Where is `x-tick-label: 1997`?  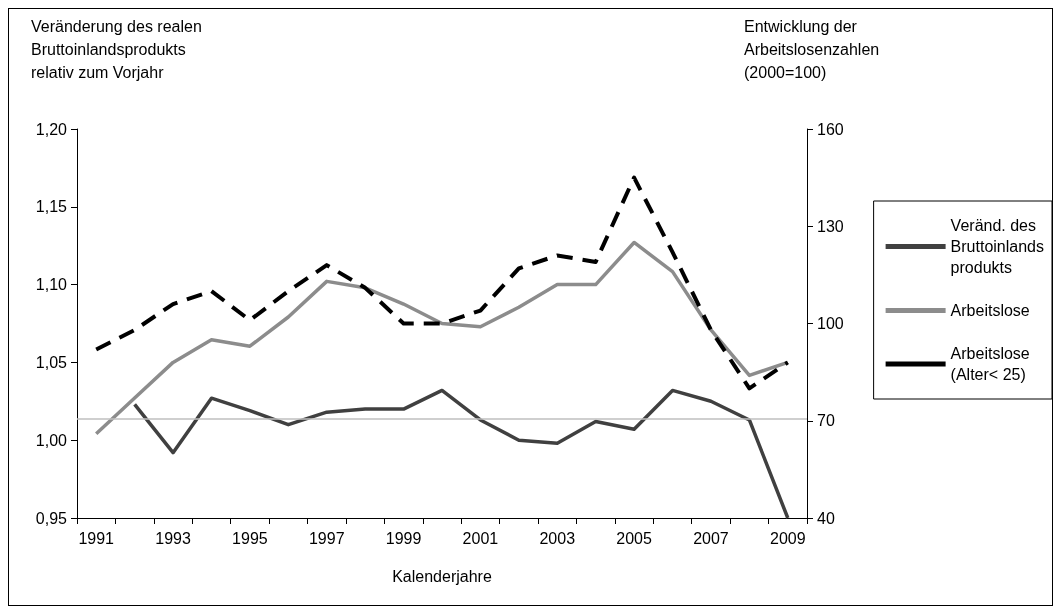
x-tick-label: 1997 is located at coordinates (326, 538).